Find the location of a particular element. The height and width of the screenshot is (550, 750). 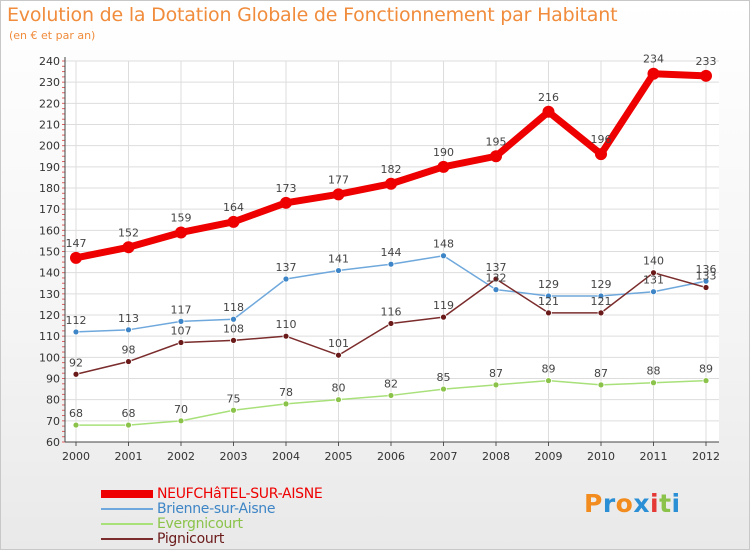

data-label-0: 216 is located at coordinates (548, 97).